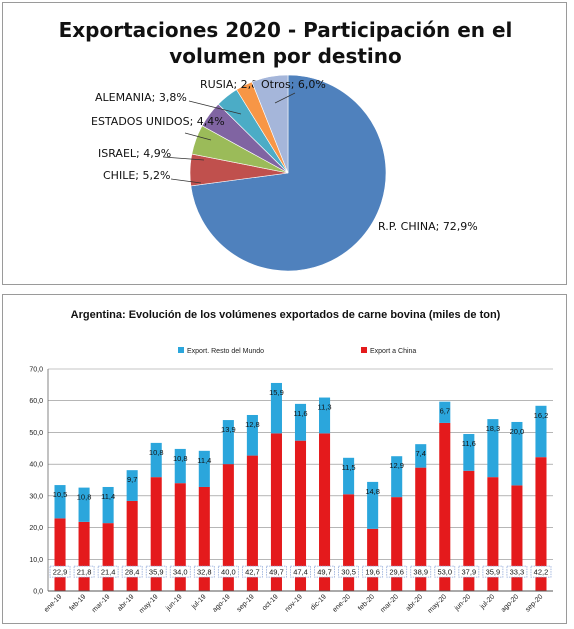 The width and height of the screenshot is (574, 629). I want to click on china-data-label: 32,8, so click(204, 572).